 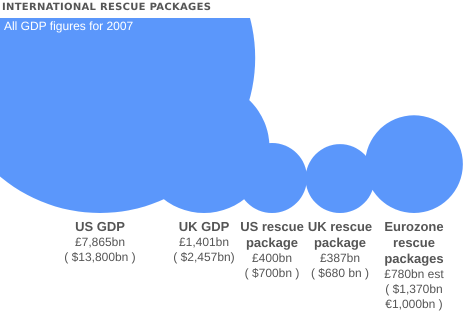 What do you see at coordinates (272, 258) in the screenshot?
I see `data-label: £400bn` at bounding box center [272, 258].